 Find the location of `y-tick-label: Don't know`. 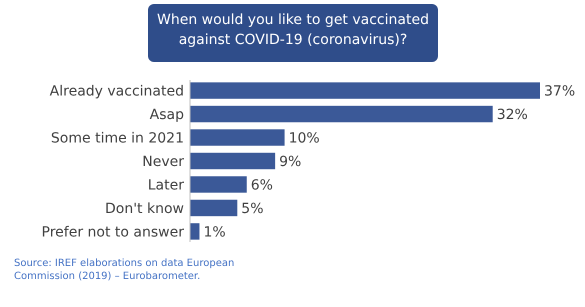

y-tick-label: Don't know is located at coordinates (144, 208).